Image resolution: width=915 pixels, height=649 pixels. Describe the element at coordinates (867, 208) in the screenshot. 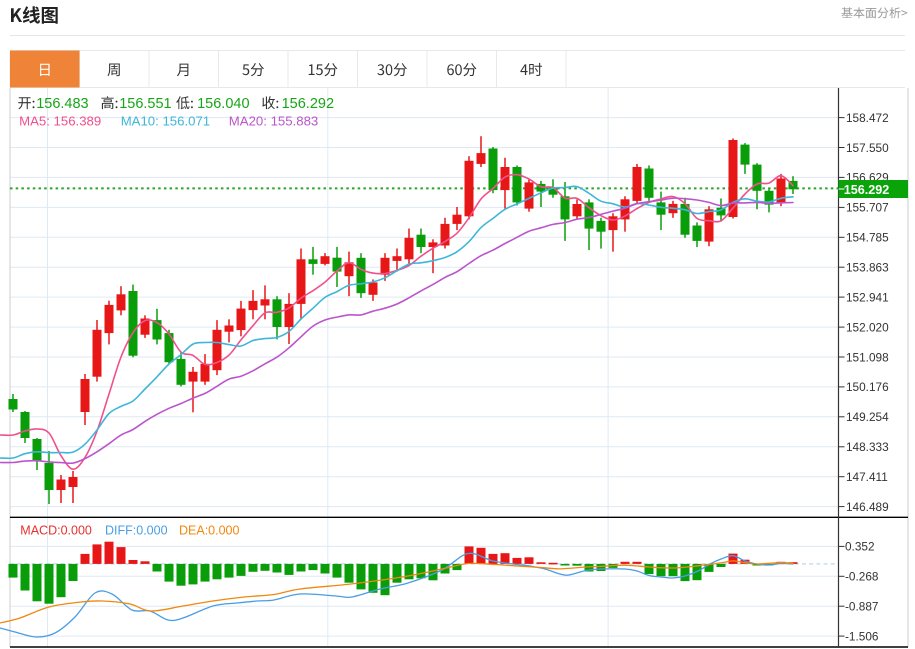

I see `svg-text: 155.707` at that location.